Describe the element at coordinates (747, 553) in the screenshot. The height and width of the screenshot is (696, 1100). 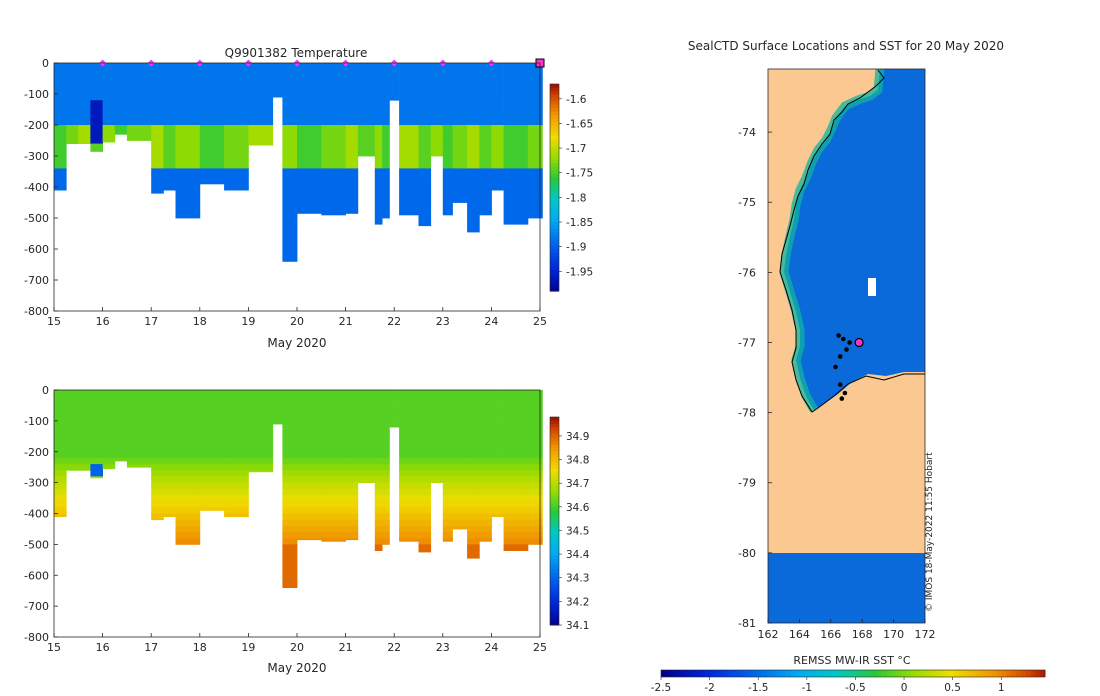
I see `y-tick-label: -80` at that location.